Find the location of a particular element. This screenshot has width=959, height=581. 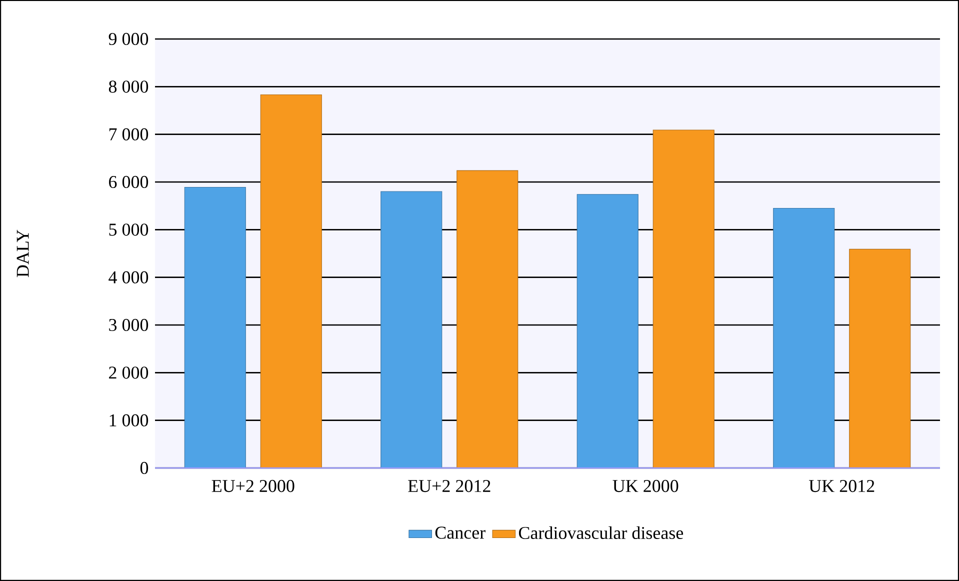

y-tick-label: 6 000 is located at coordinates (128, 182).